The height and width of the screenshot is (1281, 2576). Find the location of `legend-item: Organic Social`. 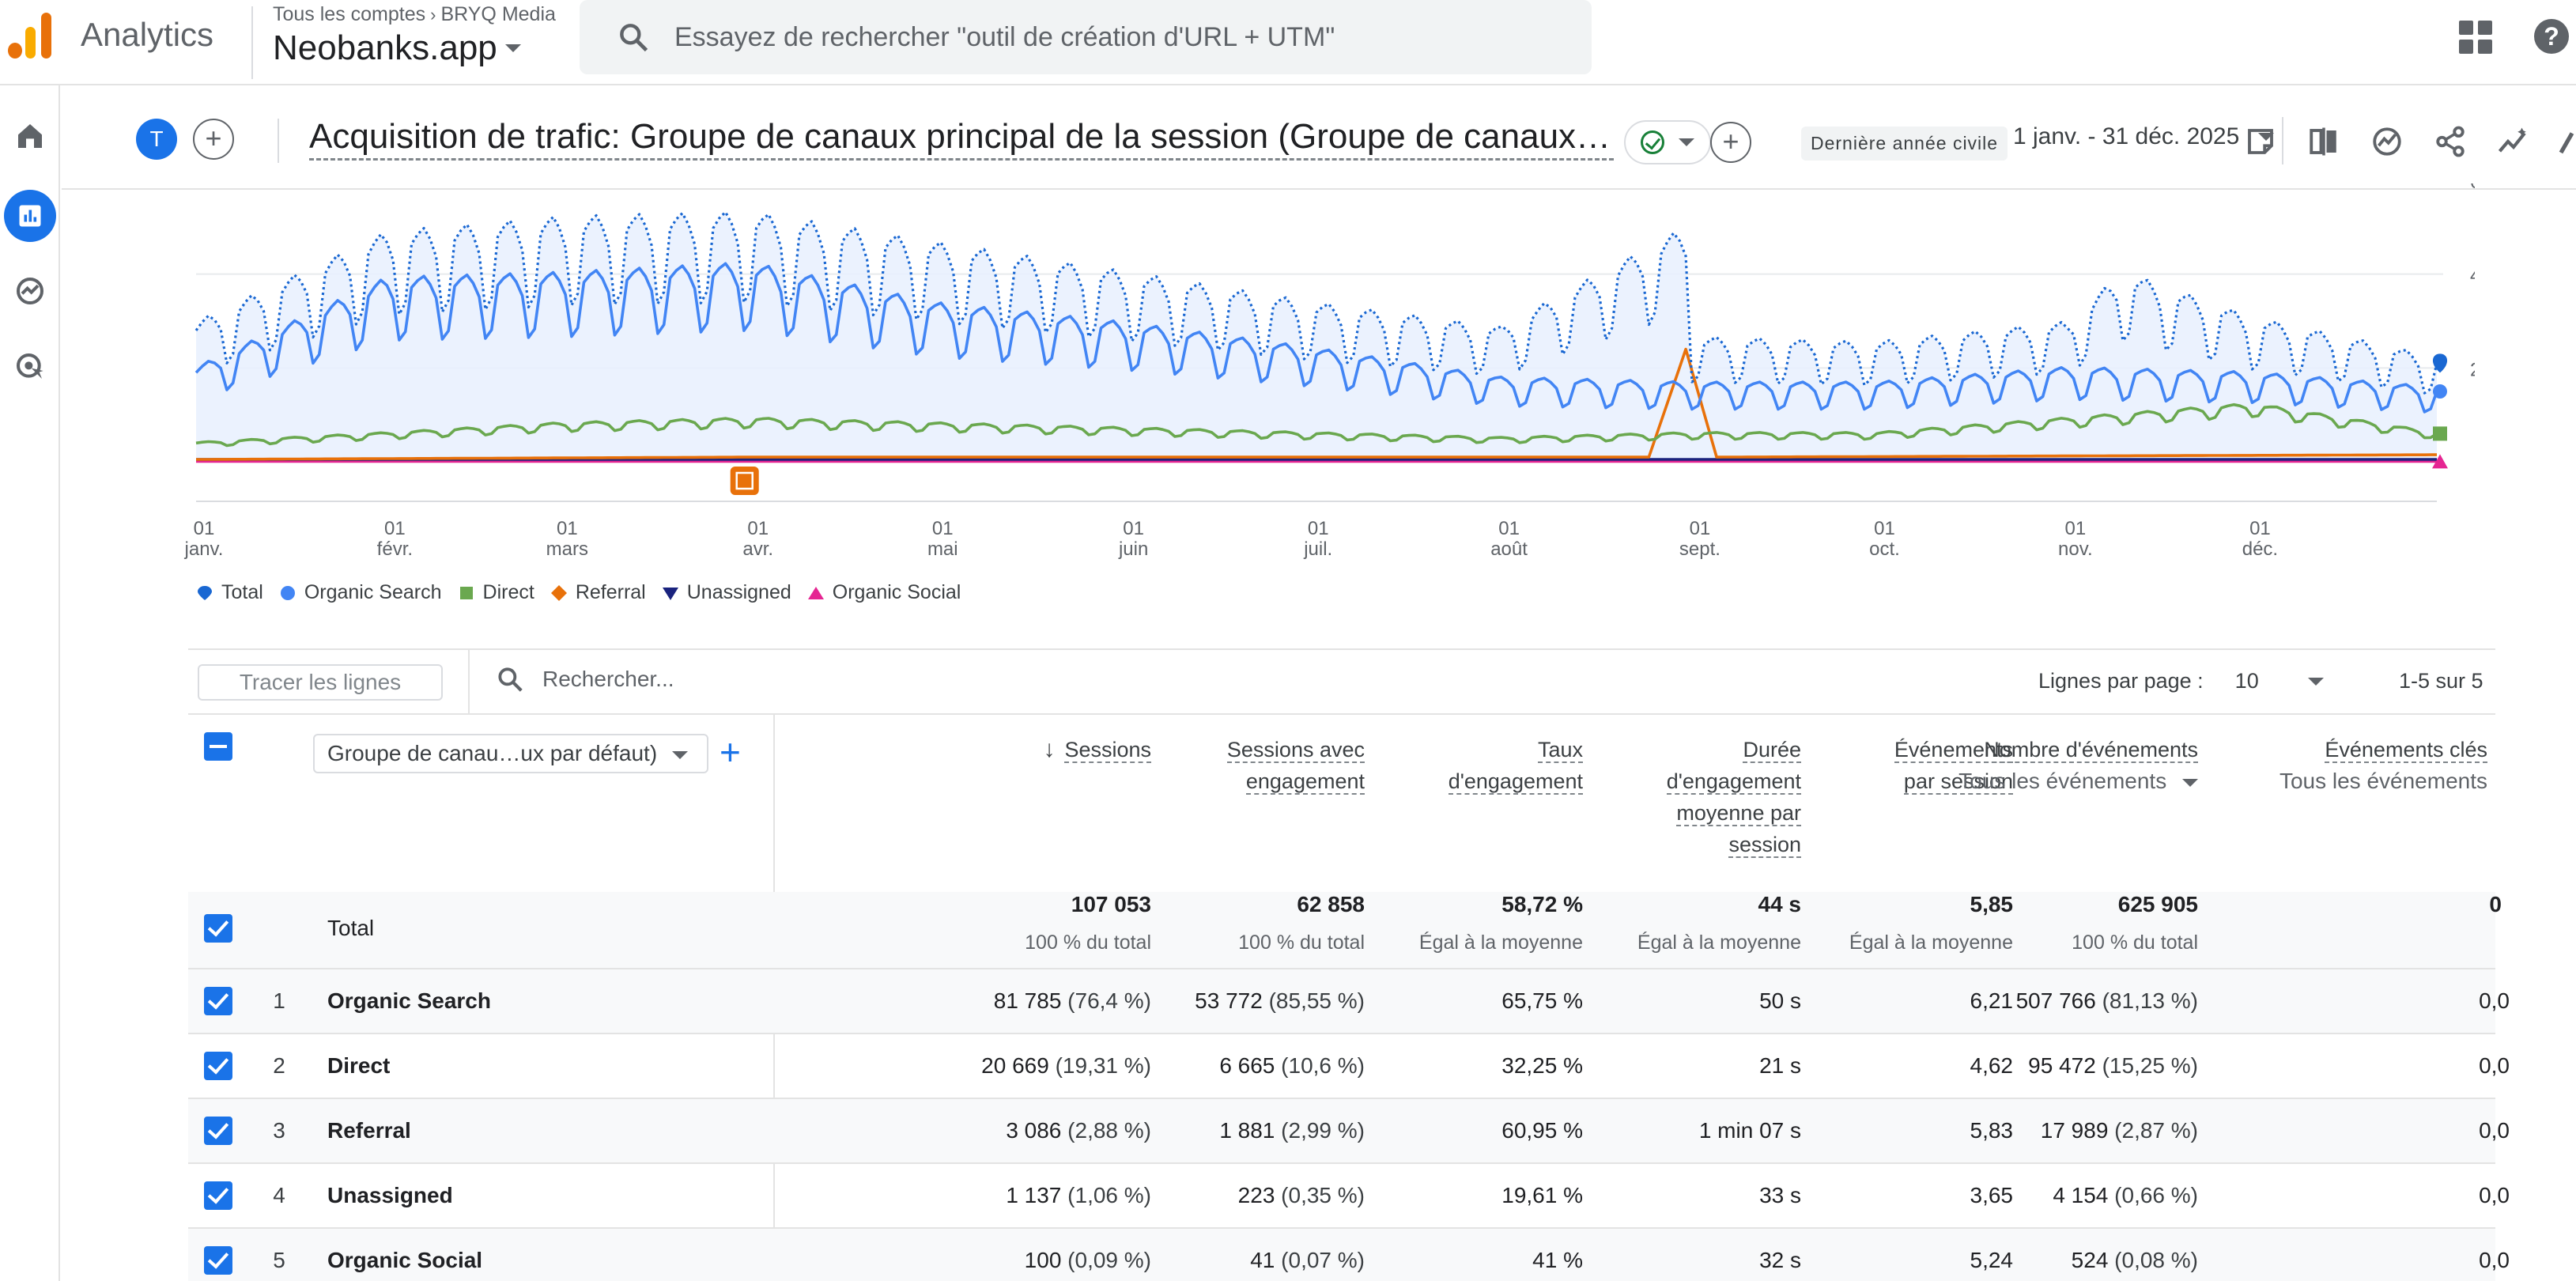

legend-item: Organic Social is located at coordinates (884, 593).